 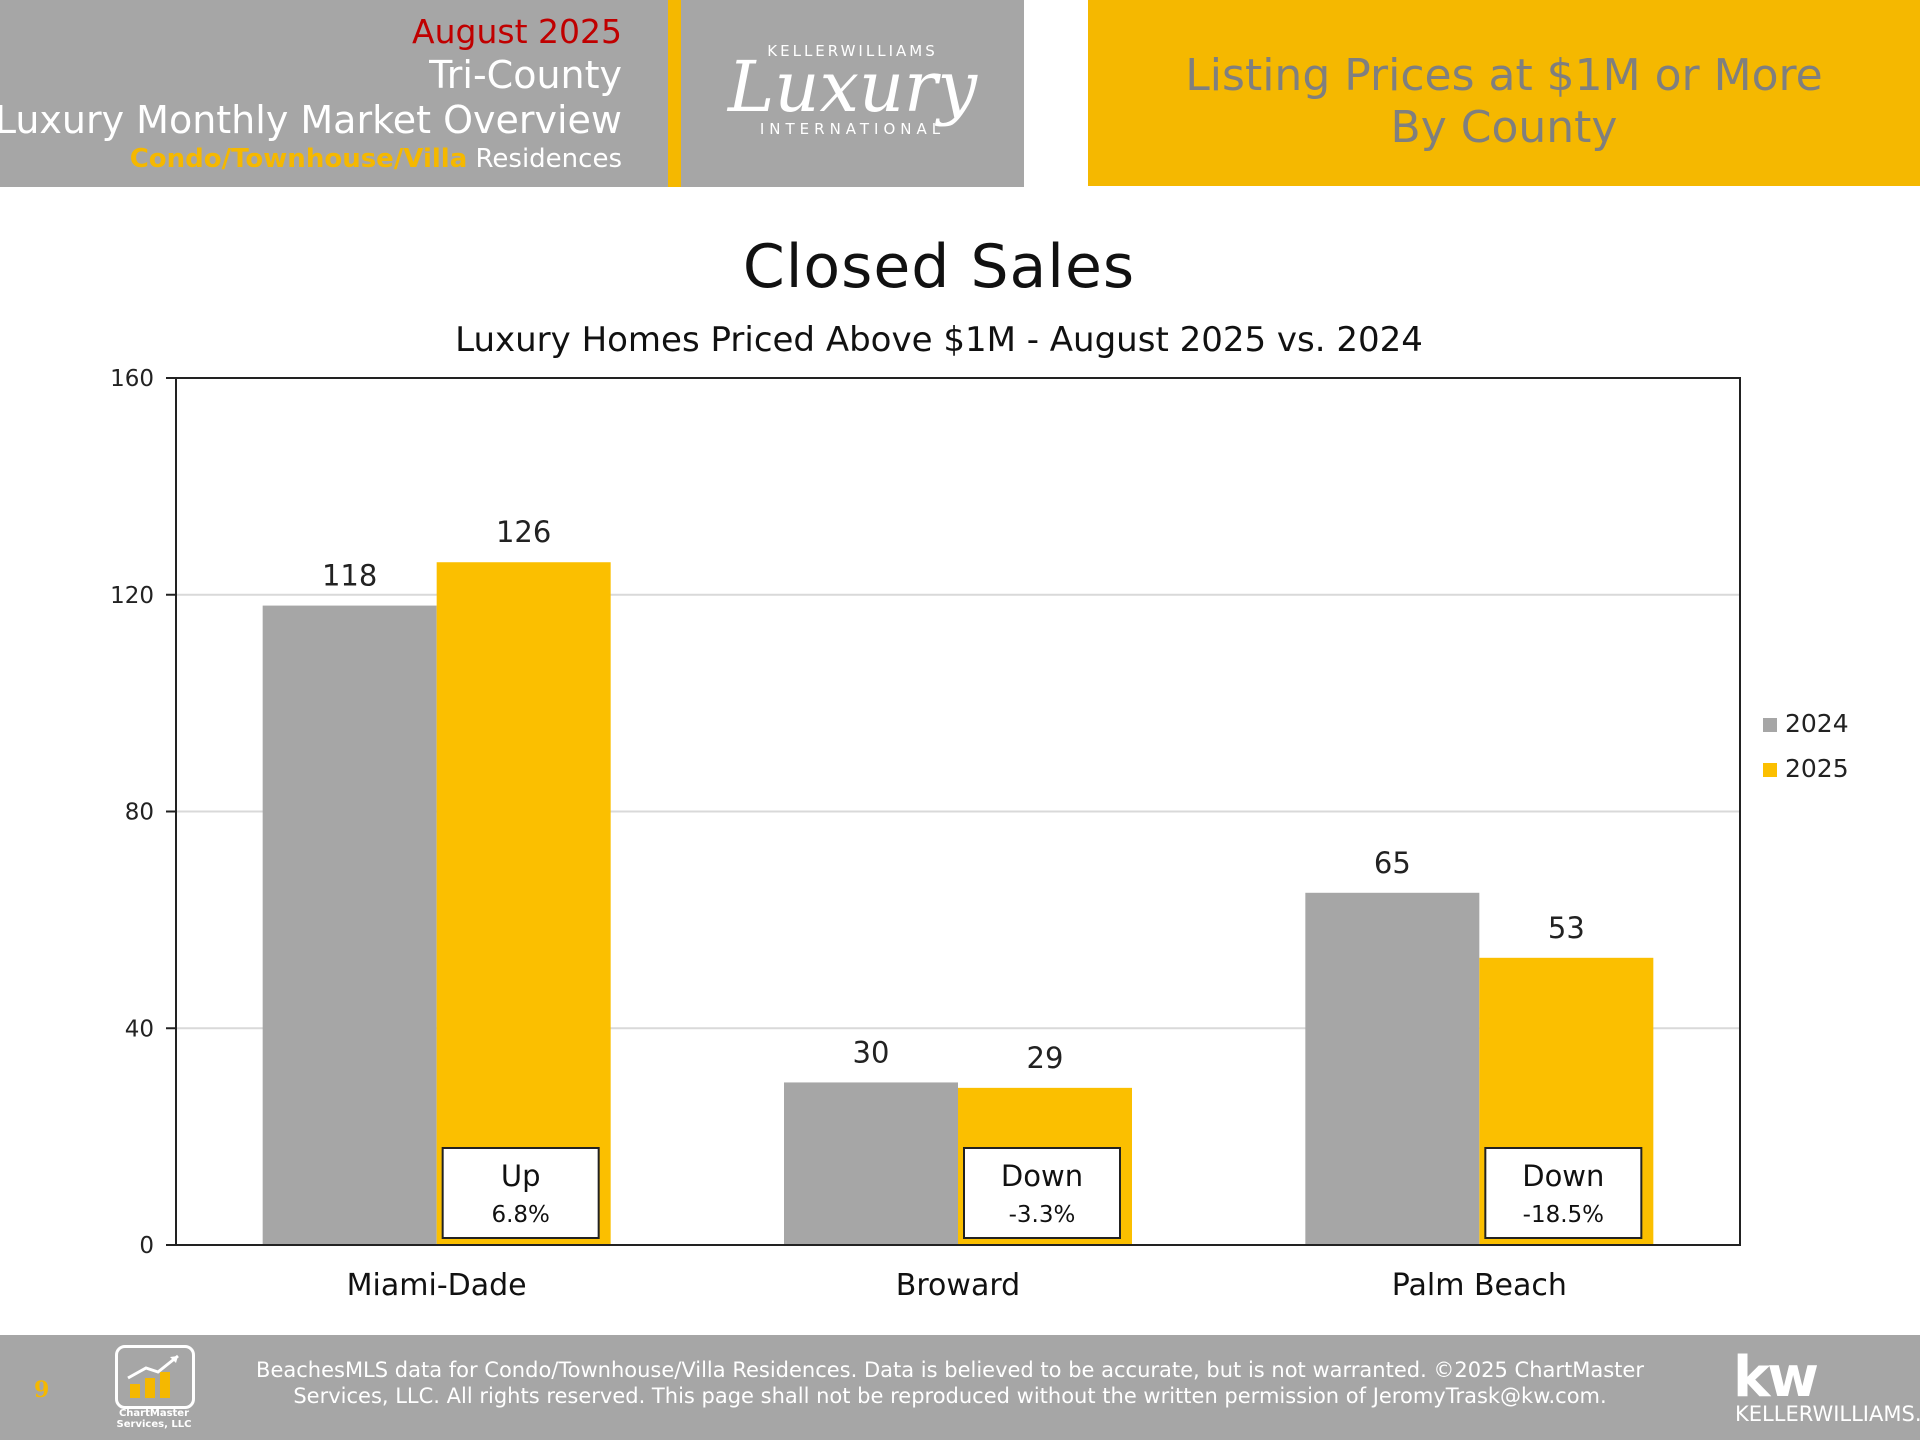 I want to click on legend-label: 2025, so click(x=1817, y=768).